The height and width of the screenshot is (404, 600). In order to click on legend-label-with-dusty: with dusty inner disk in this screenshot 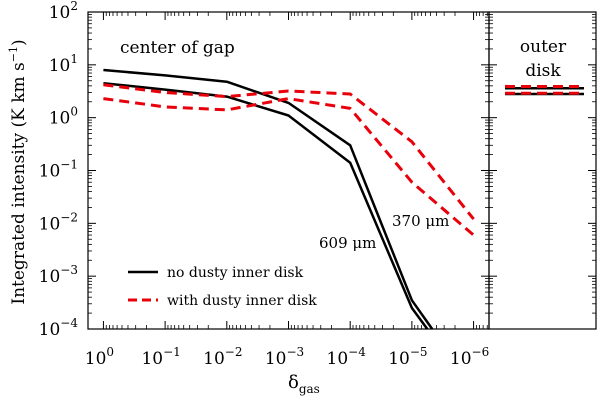, I will do `click(242, 301)`.